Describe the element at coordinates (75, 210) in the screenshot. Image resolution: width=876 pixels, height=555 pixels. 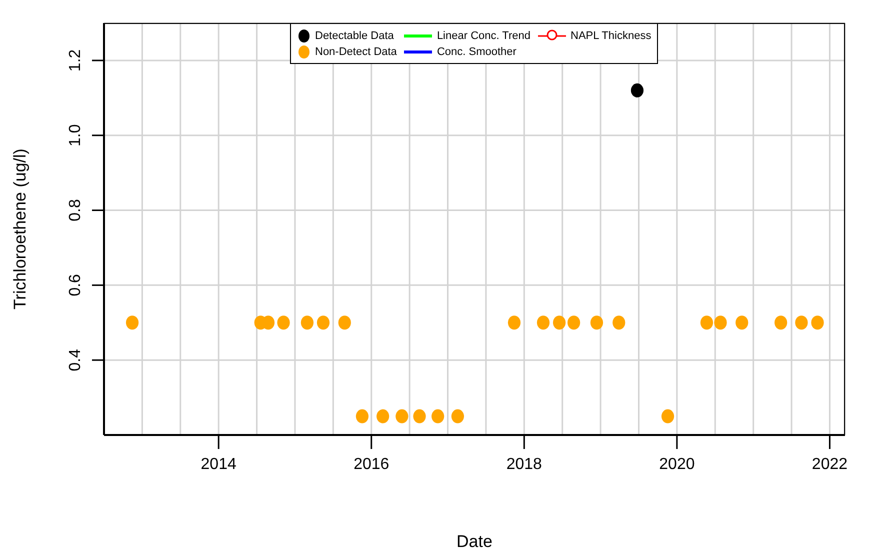
I see `y-tick-label: 0.8` at that location.